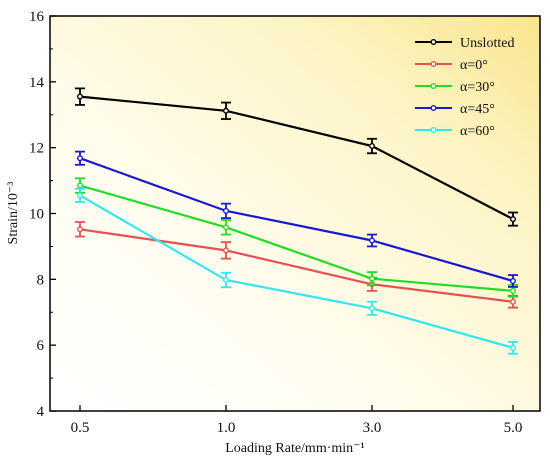 Image resolution: width=550 pixels, height=464 pixels. I want to click on y-tick-label: 16, so click(37, 17).